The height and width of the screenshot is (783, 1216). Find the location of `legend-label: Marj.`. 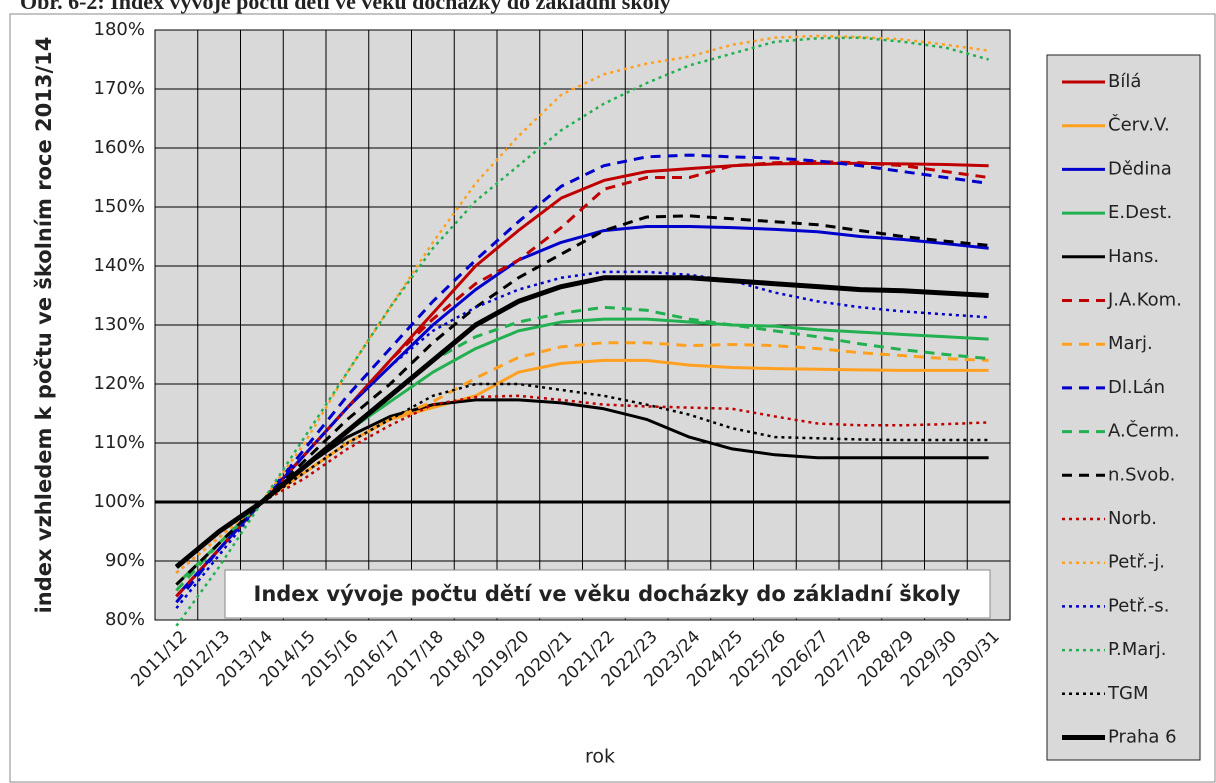

legend-label: Marj. is located at coordinates (1130, 343).